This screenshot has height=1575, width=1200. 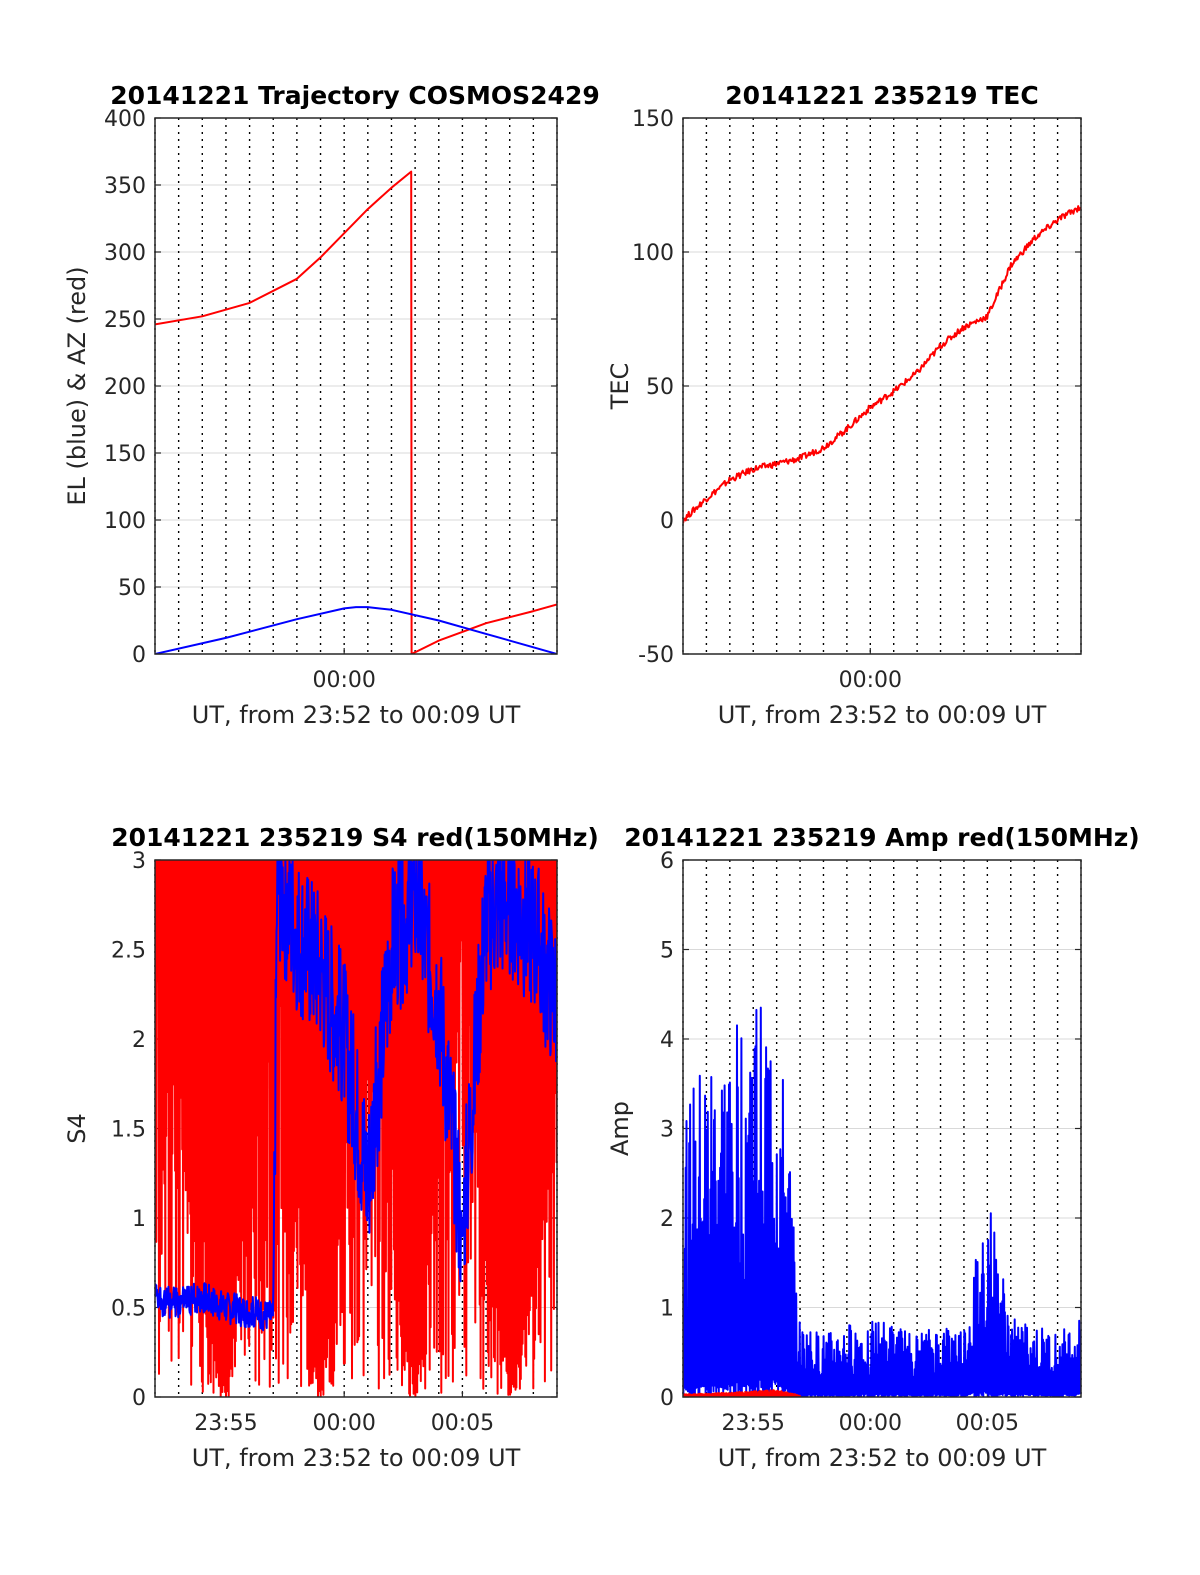 I want to click on y-tick-label: 200, so click(x=125, y=387).